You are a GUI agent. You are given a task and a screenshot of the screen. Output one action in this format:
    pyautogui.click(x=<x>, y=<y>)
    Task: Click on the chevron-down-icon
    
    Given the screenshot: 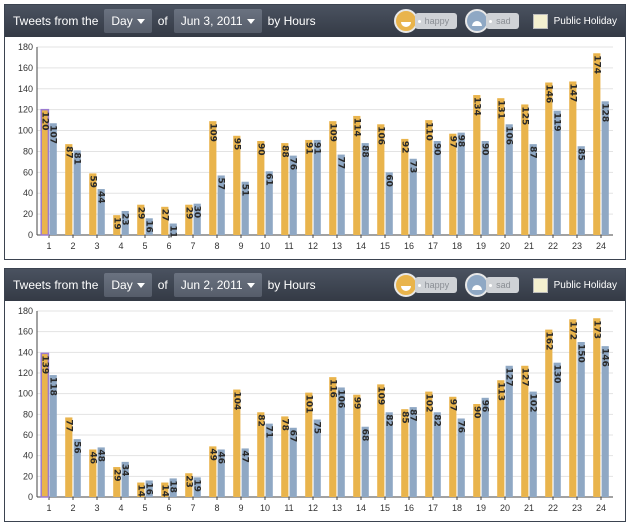 What is the action you would take?
    pyautogui.click(x=140, y=21)
    